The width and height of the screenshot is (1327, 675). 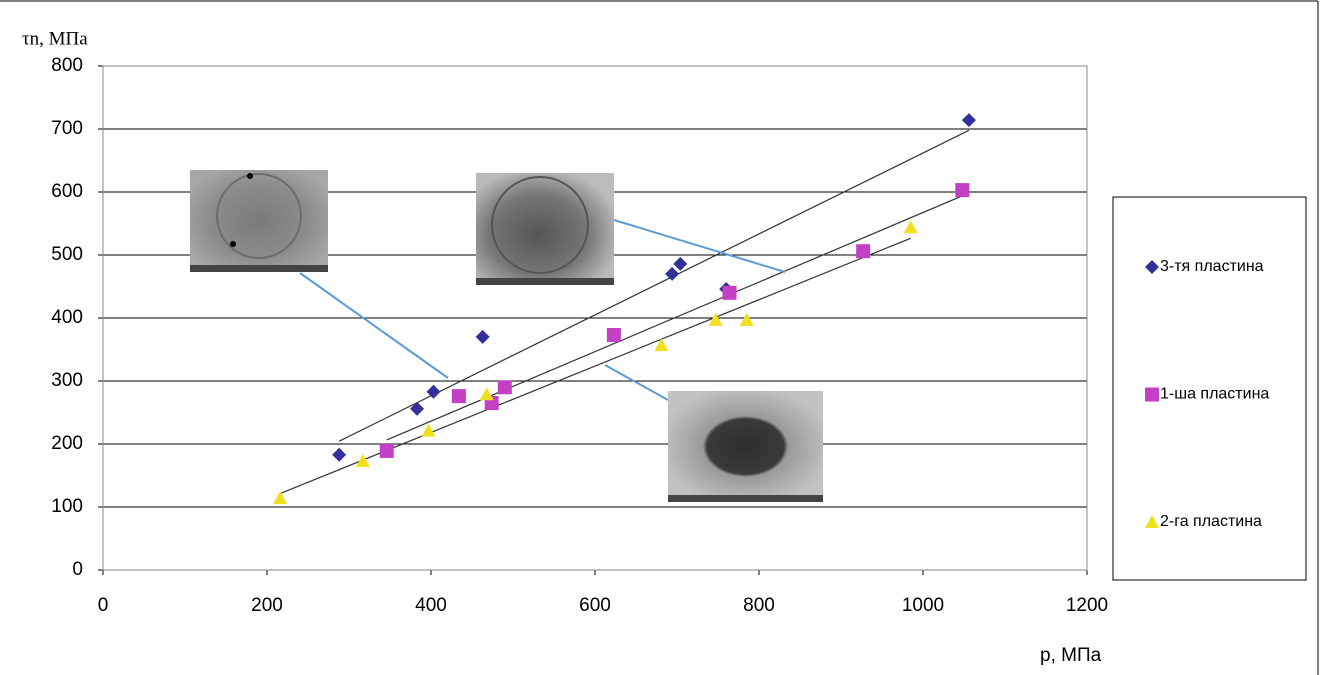 I want to click on x-tick-label: 600, so click(x=595, y=605).